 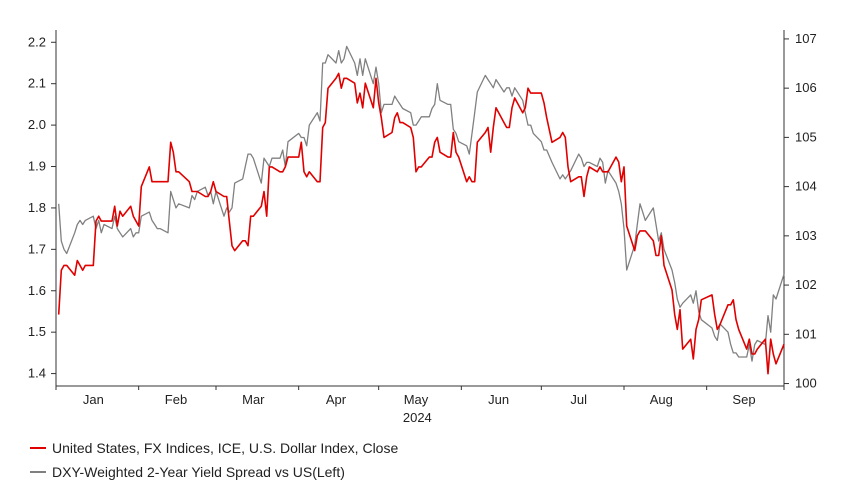 What do you see at coordinates (253, 399) in the screenshot?
I see `x-tick-label: Mar` at bounding box center [253, 399].